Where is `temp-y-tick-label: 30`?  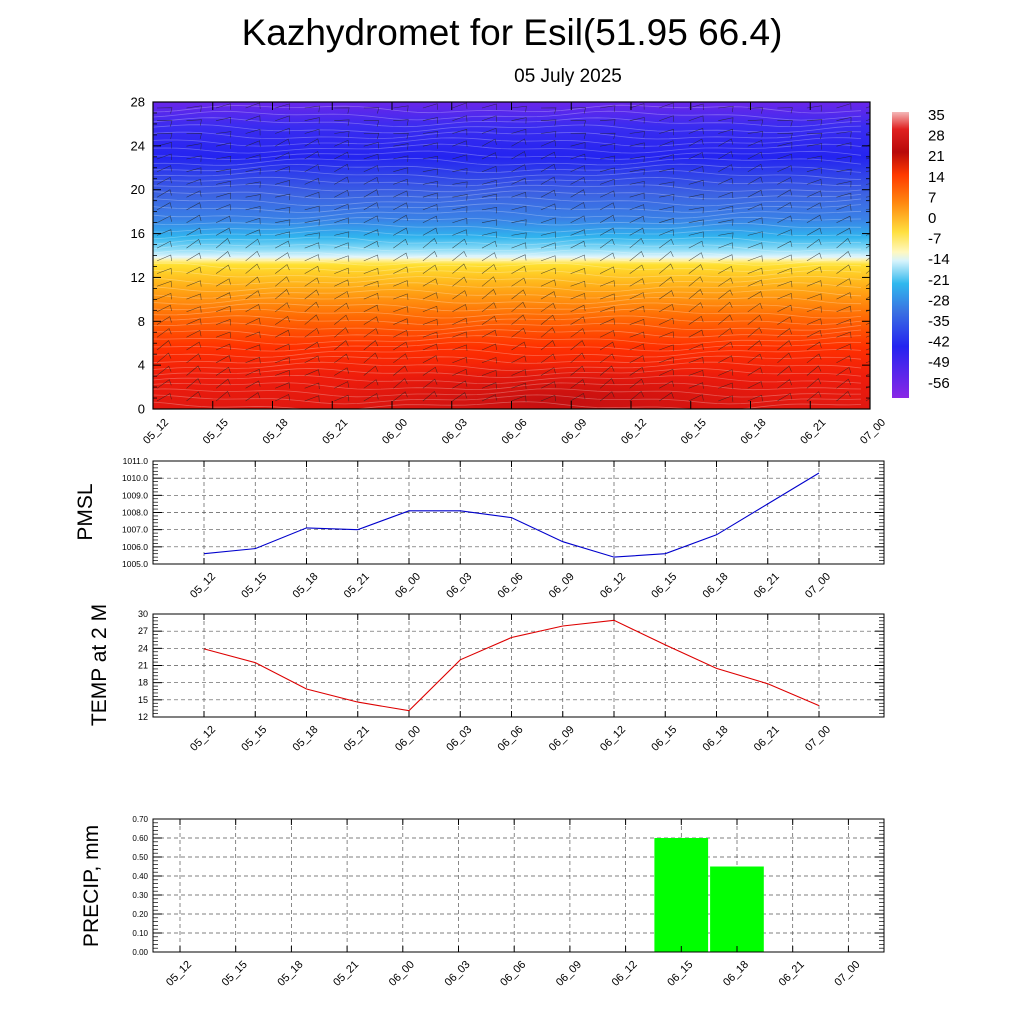 temp-y-tick-label: 30 is located at coordinates (143, 614).